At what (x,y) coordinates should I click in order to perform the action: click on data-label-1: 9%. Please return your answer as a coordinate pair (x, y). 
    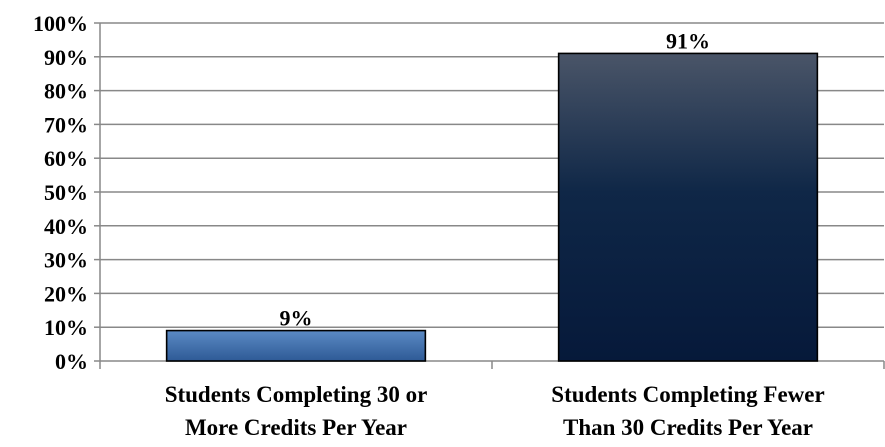
    Looking at the image, I should click on (296, 318).